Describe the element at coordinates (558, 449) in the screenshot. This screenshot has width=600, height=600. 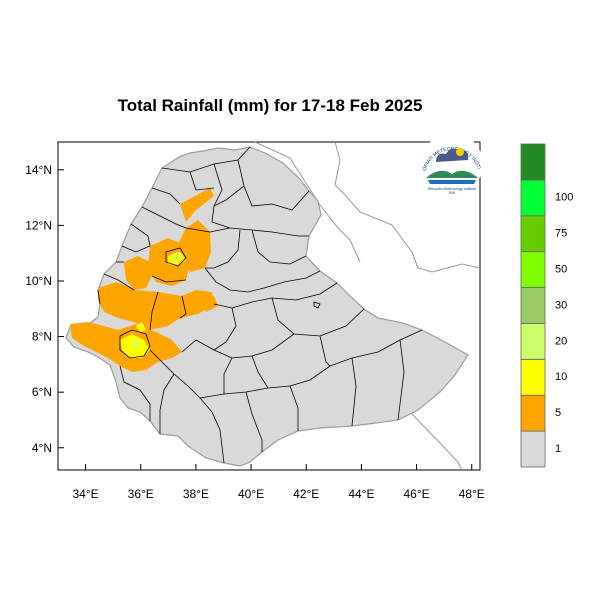
I see `legend-label: 1` at that location.